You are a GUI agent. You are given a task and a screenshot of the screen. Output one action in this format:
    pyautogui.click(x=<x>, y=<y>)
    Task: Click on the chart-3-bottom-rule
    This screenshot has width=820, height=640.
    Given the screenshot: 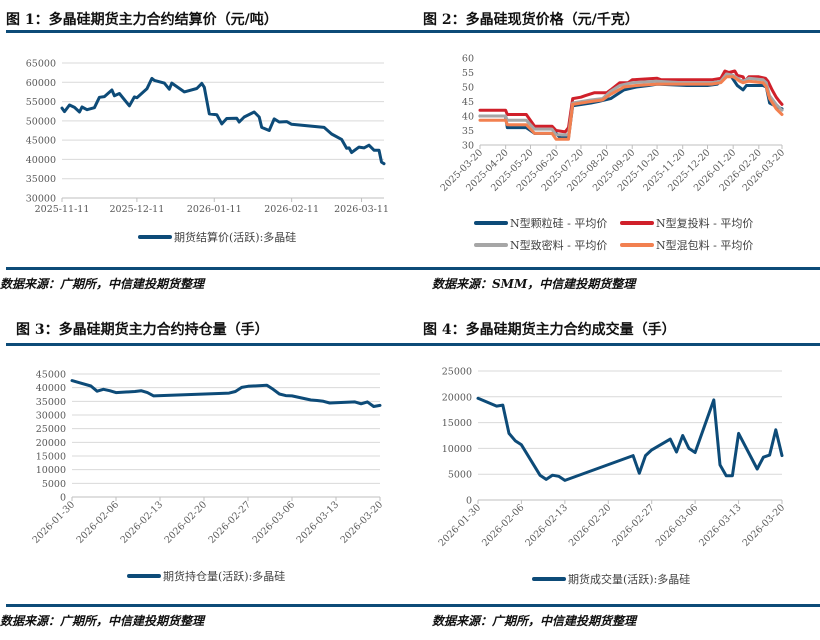 What is the action you would take?
    pyautogui.click(x=208, y=605)
    